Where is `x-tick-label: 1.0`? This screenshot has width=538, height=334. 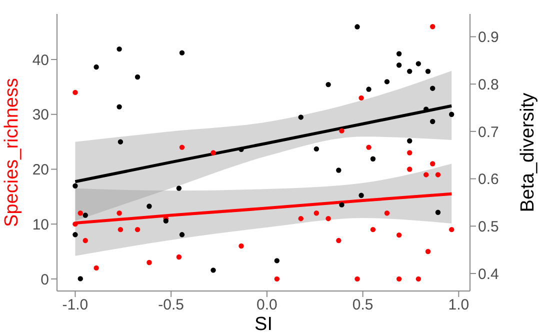 x-tick-label: 1.0 is located at coordinates (459, 305).